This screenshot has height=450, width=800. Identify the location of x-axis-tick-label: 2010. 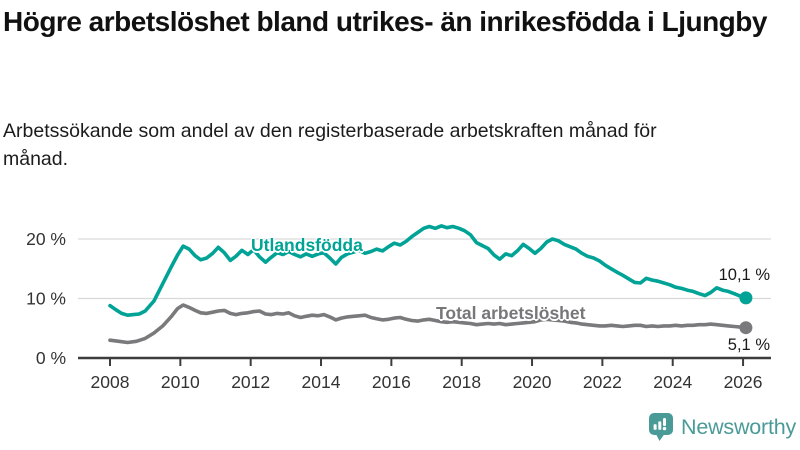
(180, 382).